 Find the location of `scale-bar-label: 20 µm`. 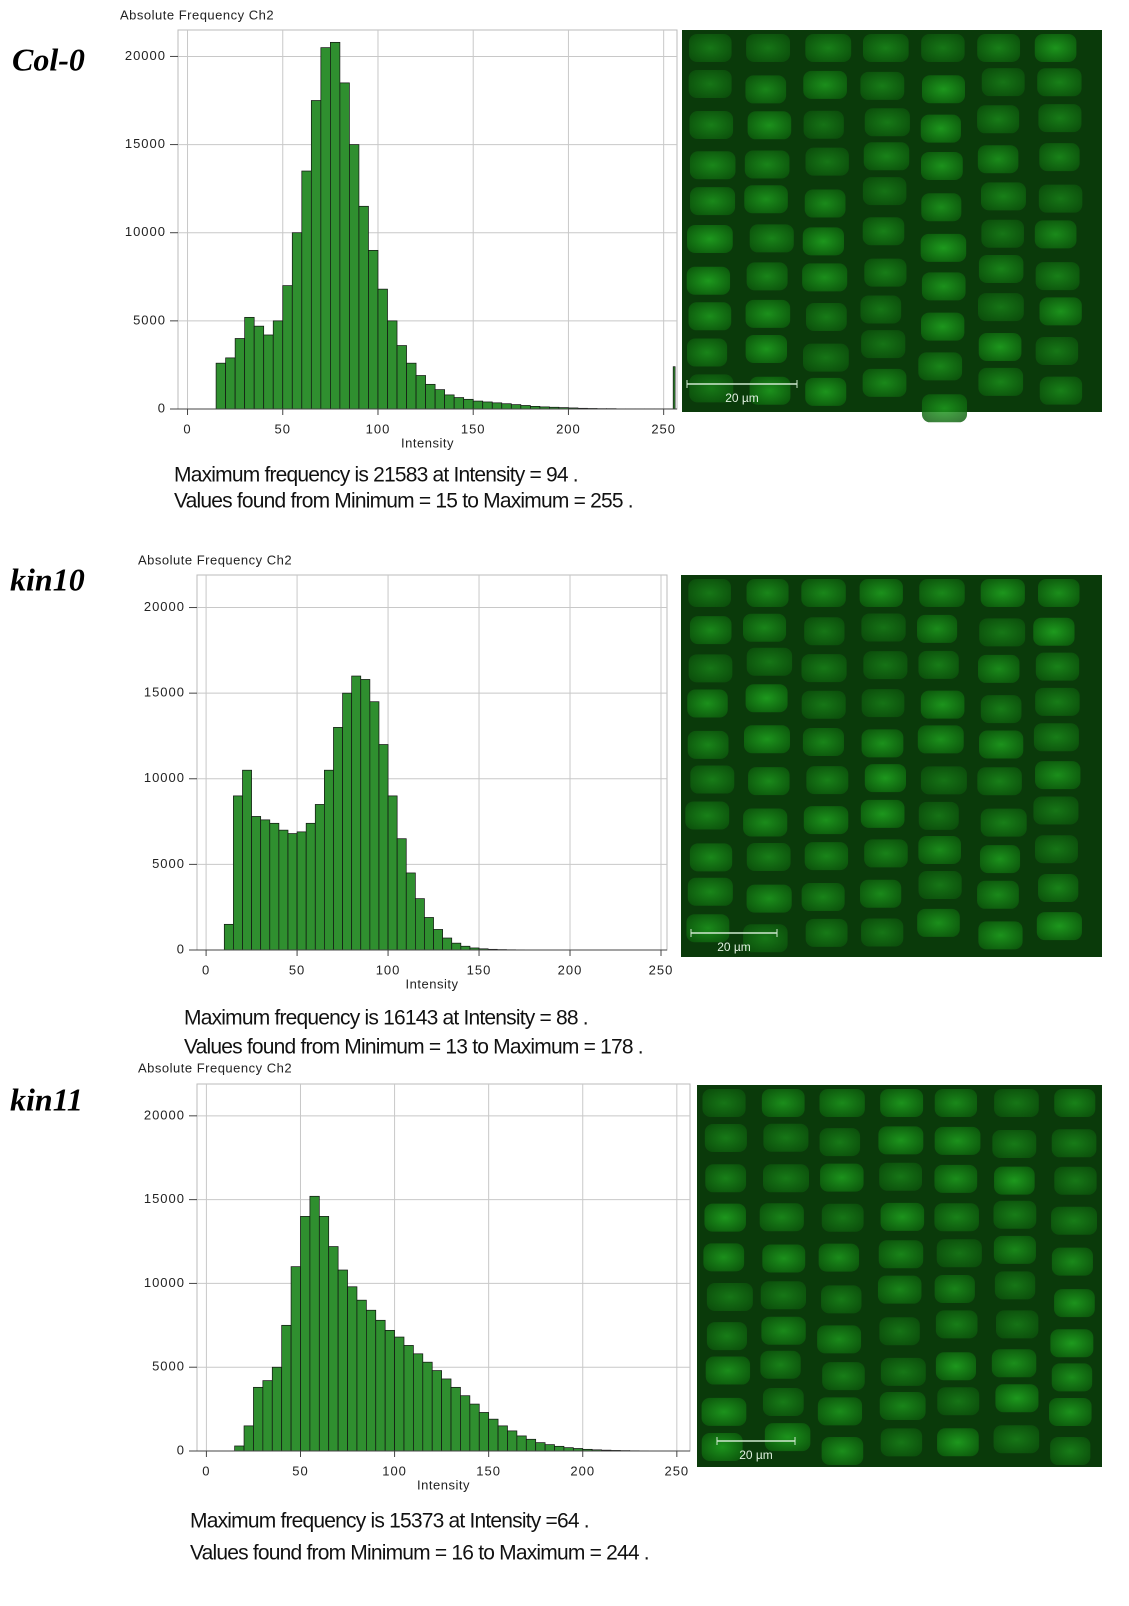

scale-bar-label: 20 µm is located at coordinates (756, 1455).